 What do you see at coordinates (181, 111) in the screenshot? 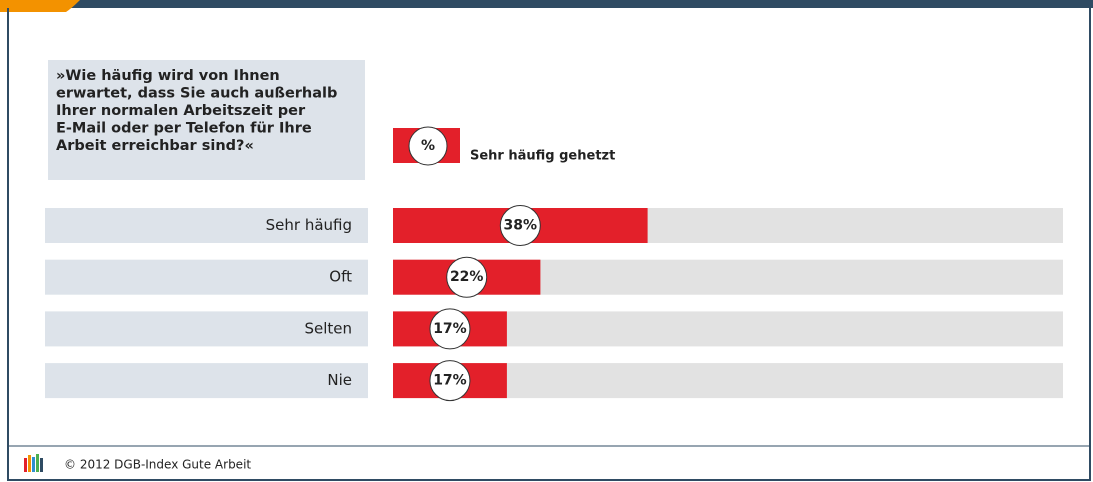
I see `question-line: Ihrer normalen Arbeitszeit per` at bounding box center [181, 111].